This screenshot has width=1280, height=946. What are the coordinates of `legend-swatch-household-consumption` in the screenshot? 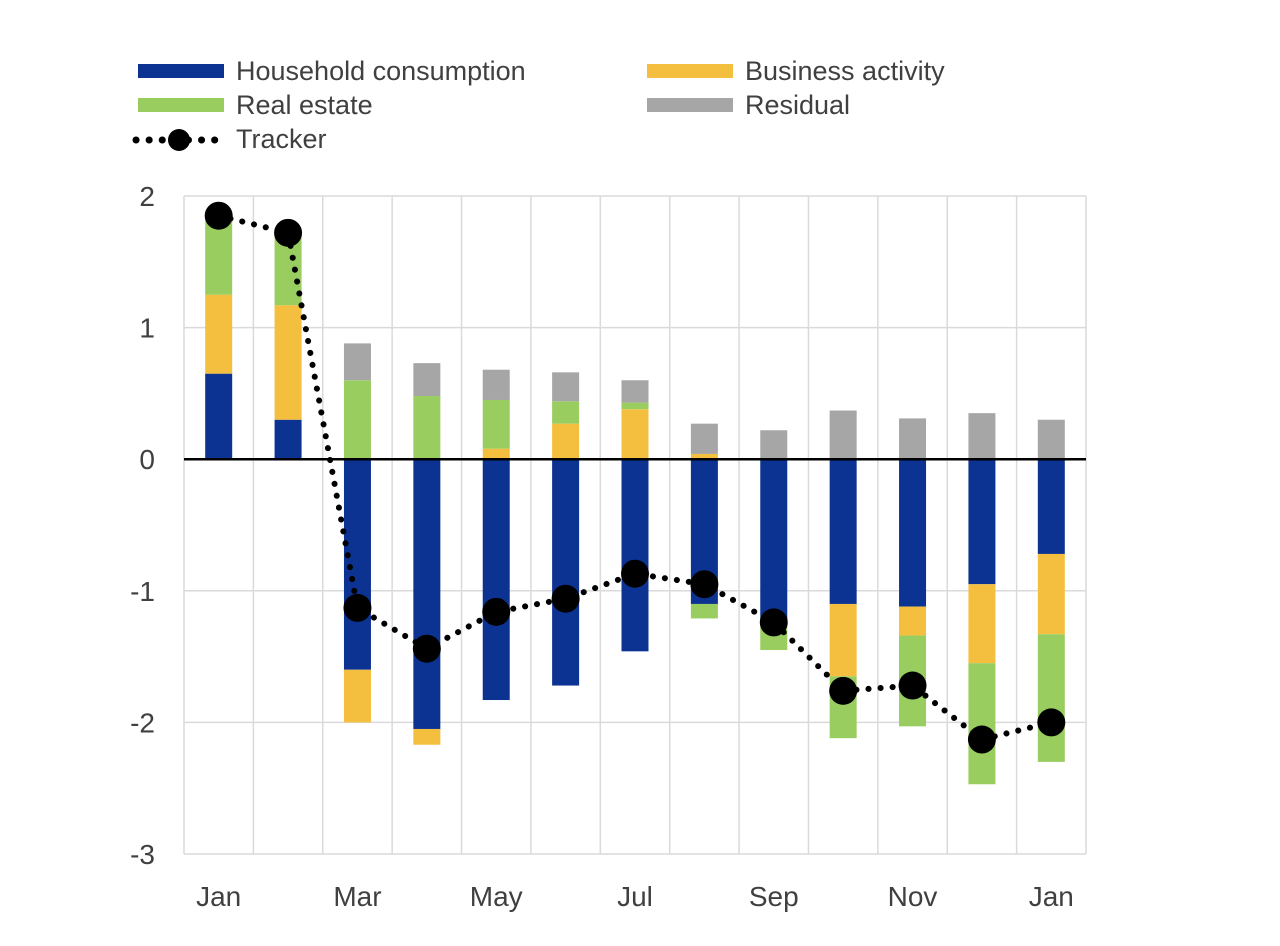 It's located at (181, 71).